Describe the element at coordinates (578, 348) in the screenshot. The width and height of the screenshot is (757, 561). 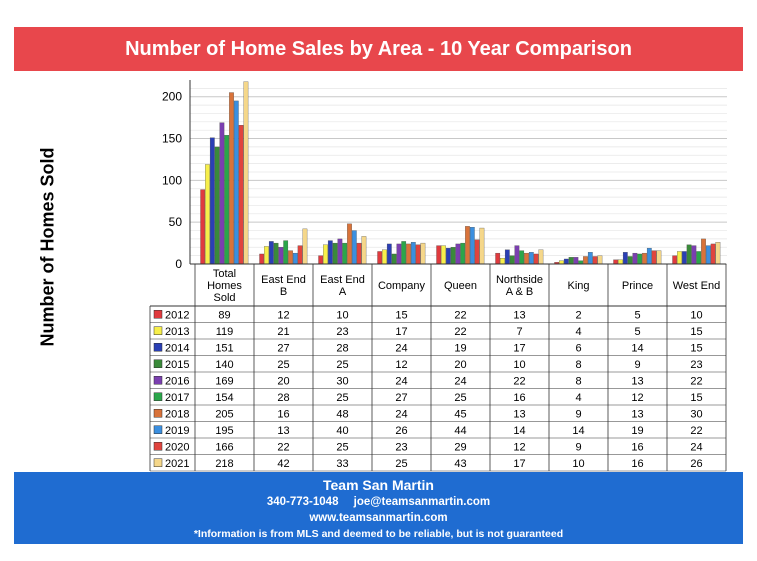
I see `data-label: 6` at that location.